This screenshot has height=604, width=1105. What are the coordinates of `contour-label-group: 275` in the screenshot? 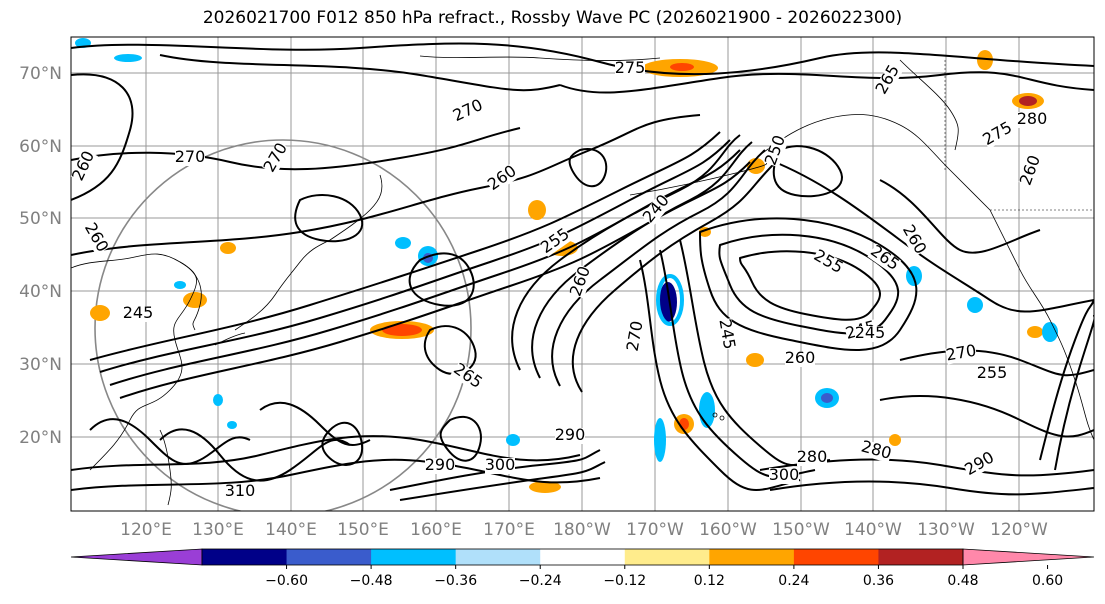 It's located at (630, 67).